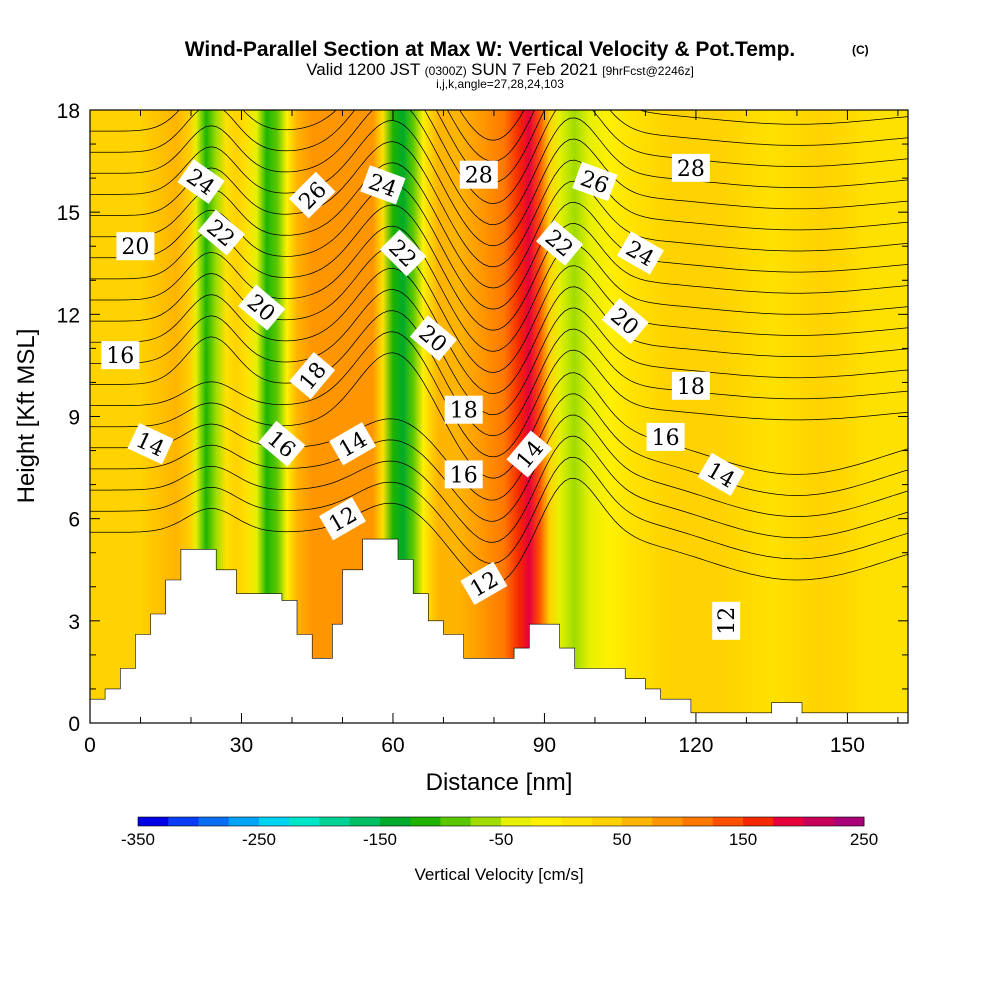 The width and height of the screenshot is (1000, 1000). What do you see at coordinates (74, 520) in the screenshot?
I see `y-tick-label: 6` at bounding box center [74, 520].